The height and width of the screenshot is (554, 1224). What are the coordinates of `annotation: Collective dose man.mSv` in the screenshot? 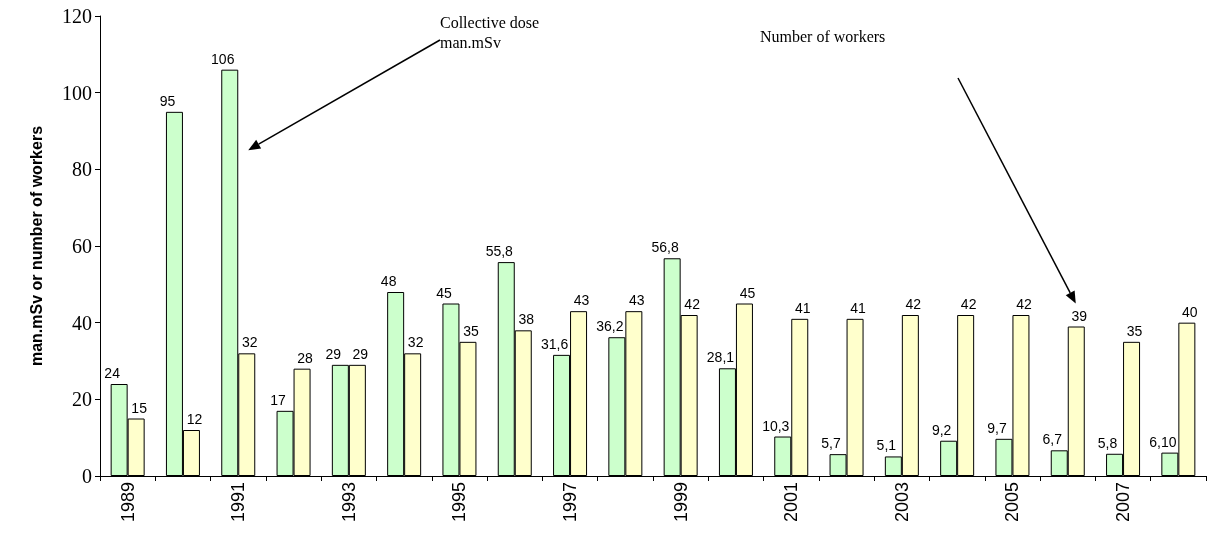 It's located at (490, 32).